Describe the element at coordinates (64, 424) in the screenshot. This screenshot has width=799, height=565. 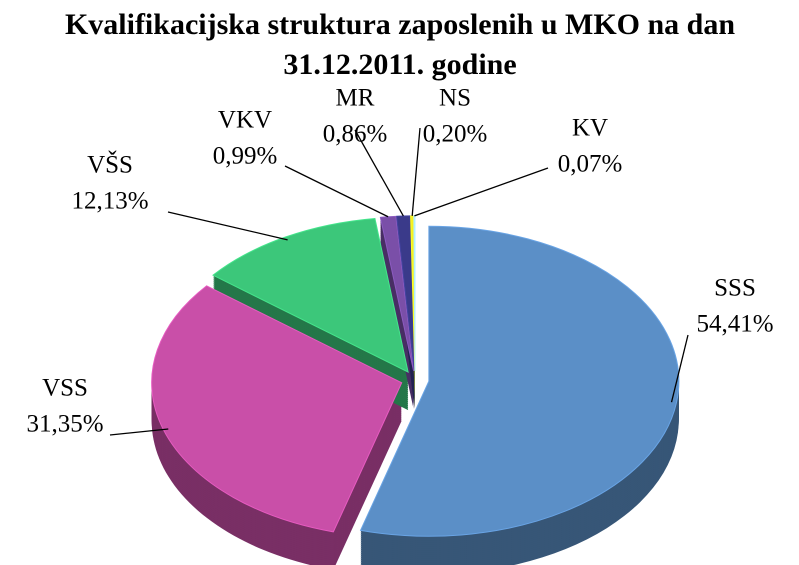
I see `value-label: 31,35%` at that location.